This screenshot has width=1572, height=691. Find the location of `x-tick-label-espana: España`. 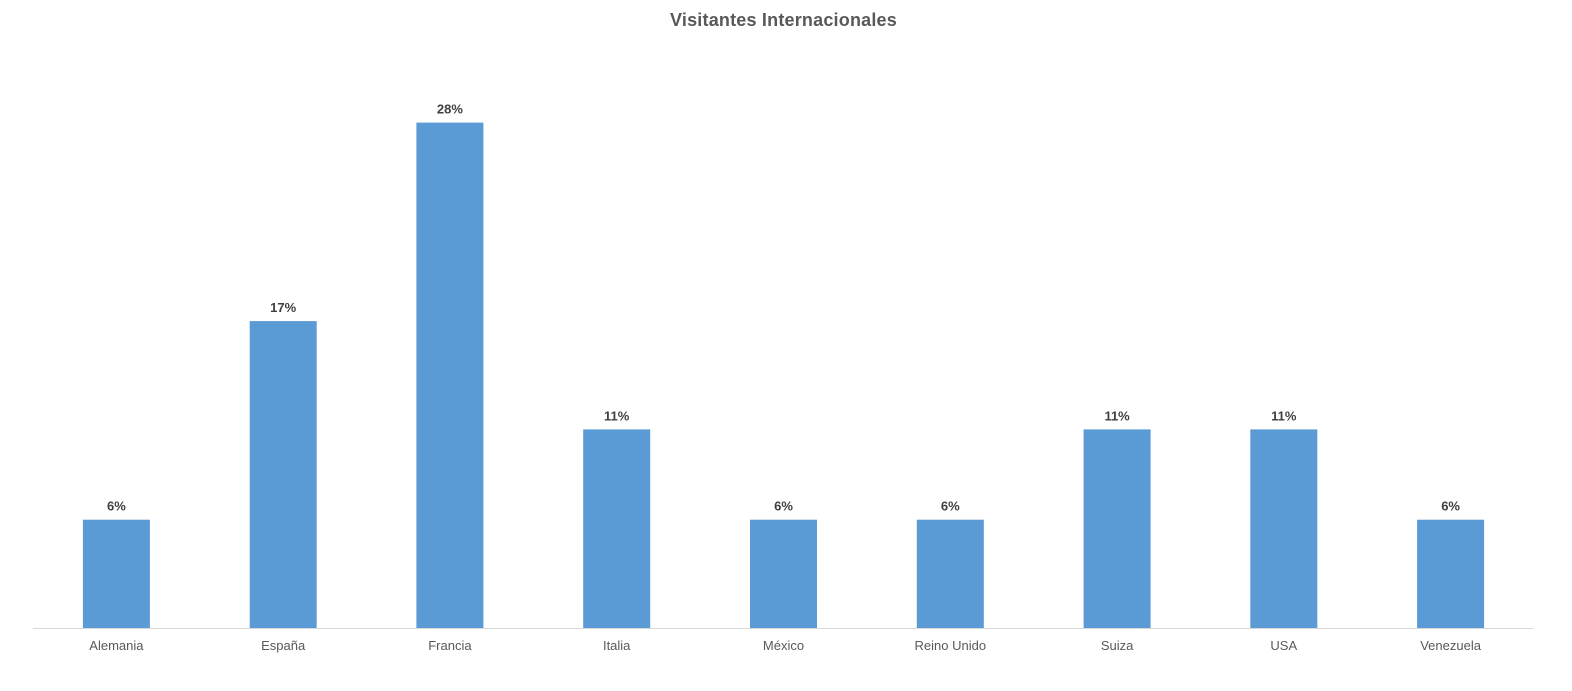

x-tick-label-espana: España is located at coordinates (283, 645).